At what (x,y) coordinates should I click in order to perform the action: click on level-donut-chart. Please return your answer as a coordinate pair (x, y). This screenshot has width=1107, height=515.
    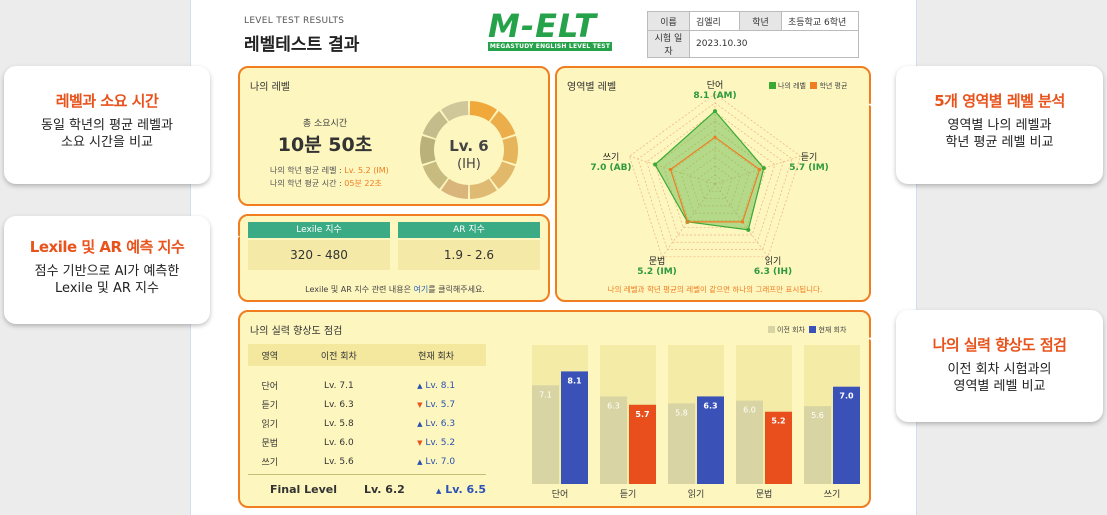
    Looking at the image, I should click on (469, 150).